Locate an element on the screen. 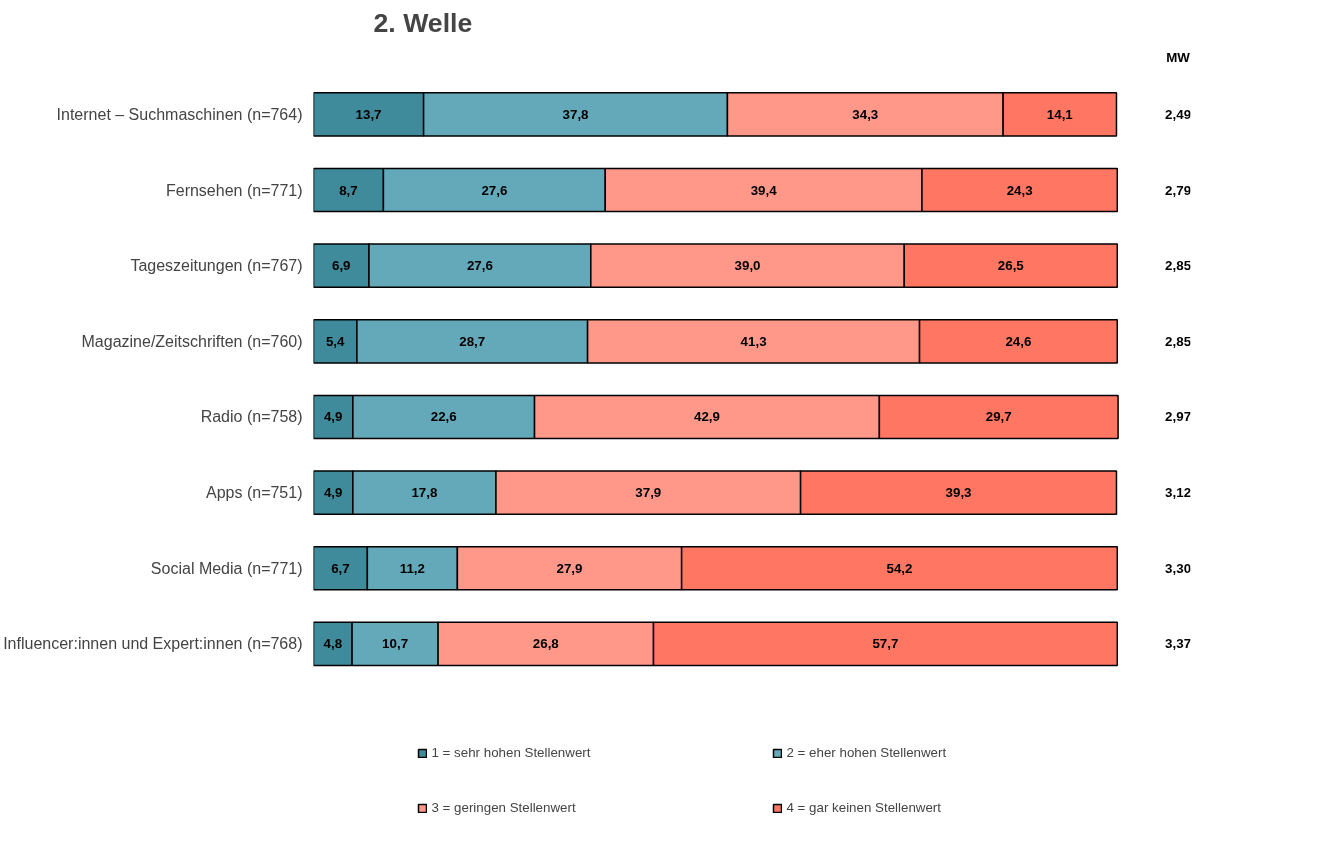  y-tick-label: Radio (n=758) is located at coordinates (251, 417).